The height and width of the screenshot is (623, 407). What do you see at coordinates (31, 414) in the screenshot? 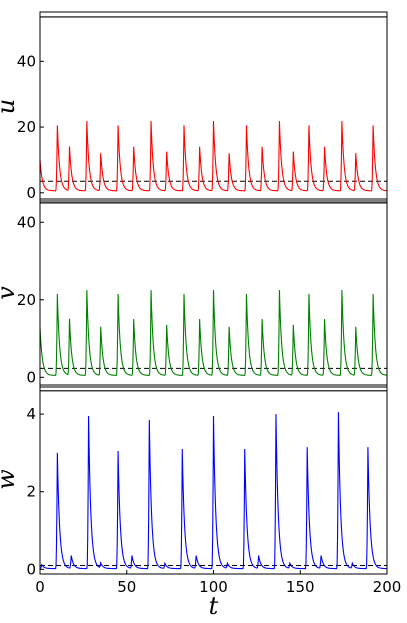
I see `y-tick-label: 4` at bounding box center [31, 414].